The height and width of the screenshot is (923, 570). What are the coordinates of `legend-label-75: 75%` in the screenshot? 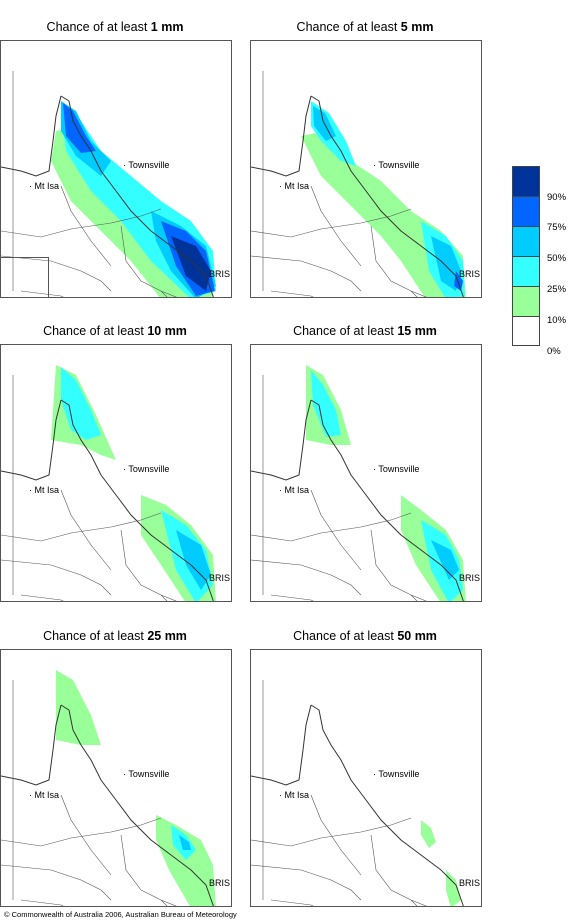 It's located at (557, 227).